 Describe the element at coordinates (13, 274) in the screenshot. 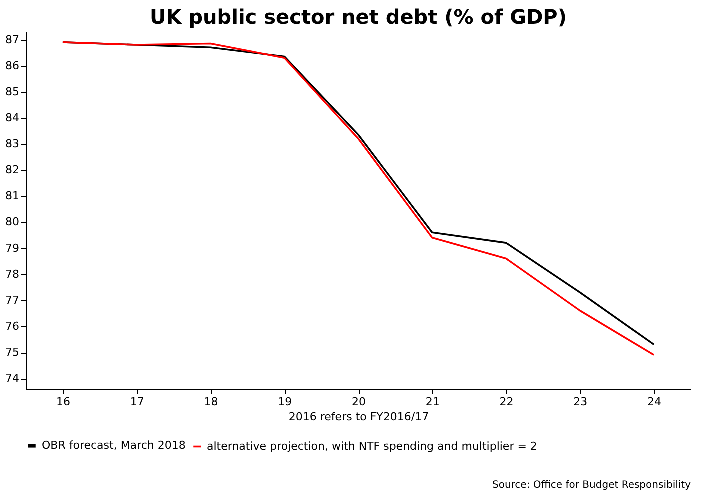

I see `y-tick-label: 78` at that location.